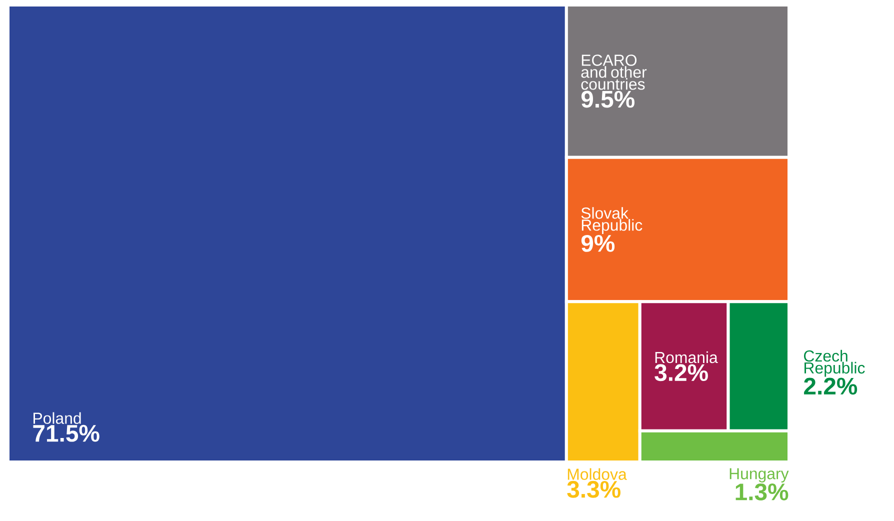 The width and height of the screenshot is (894, 521). I want to click on category-label: Hungary, so click(759, 475).